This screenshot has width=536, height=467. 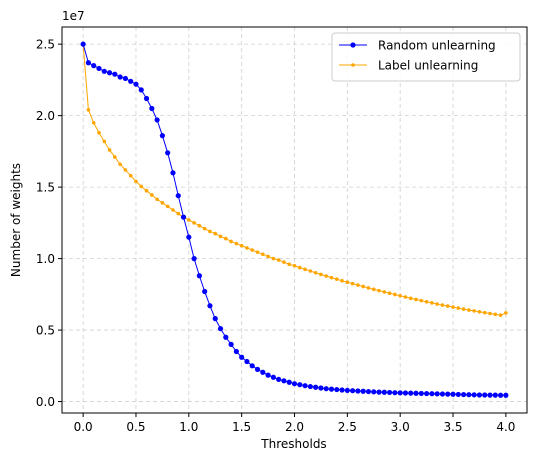 I want to click on x-tick-label: 0.5, so click(x=135, y=427).